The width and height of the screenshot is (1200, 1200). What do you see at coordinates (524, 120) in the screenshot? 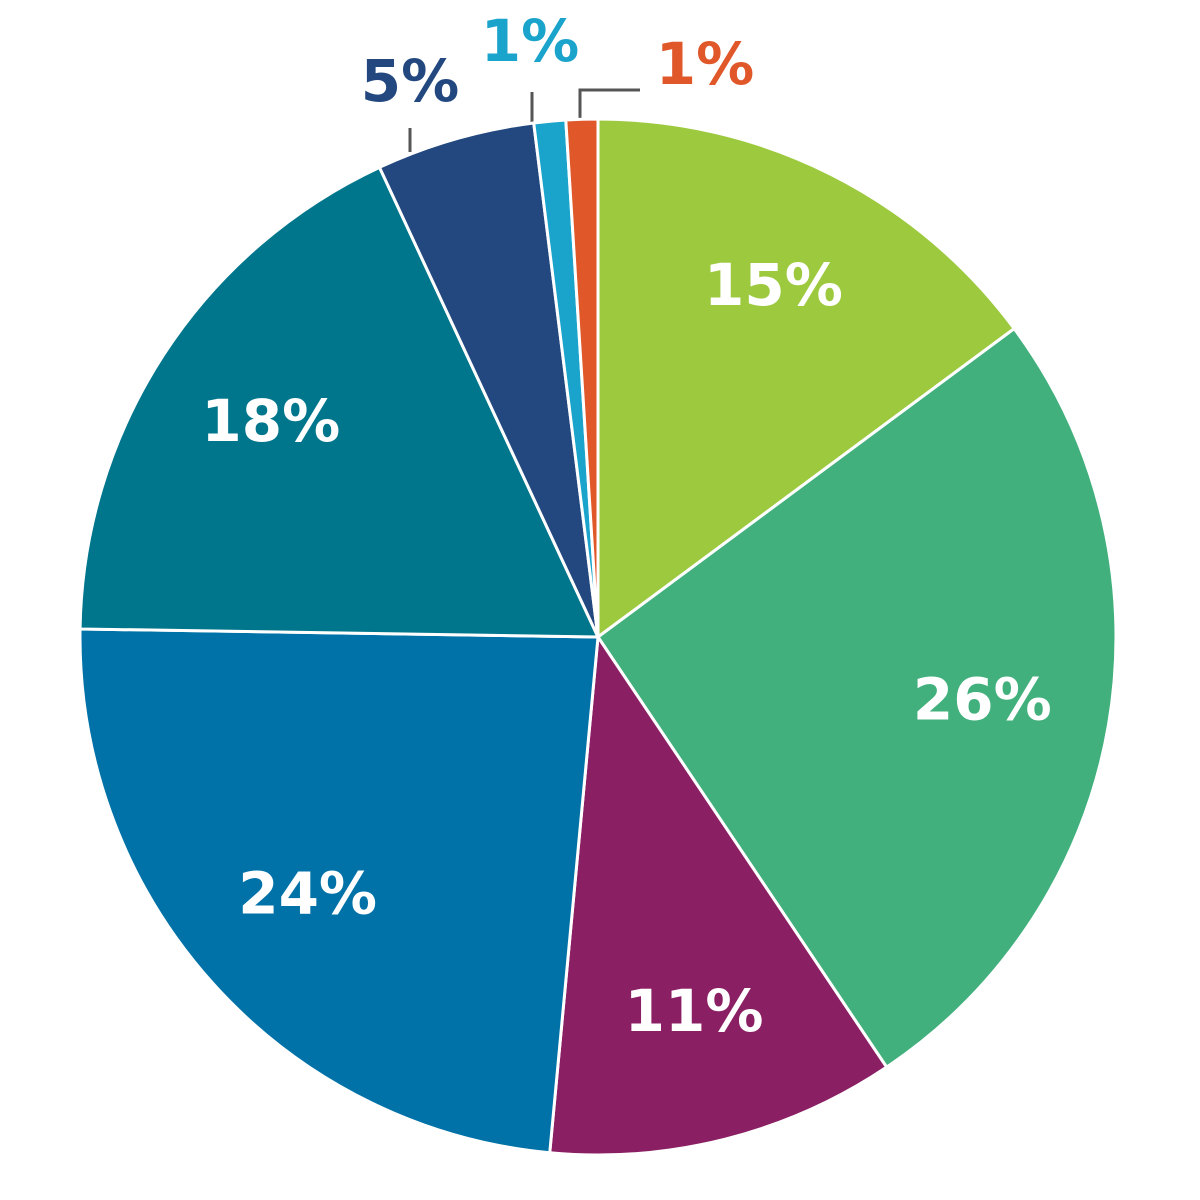
I see `leader-lines` at bounding box center [524, 120].